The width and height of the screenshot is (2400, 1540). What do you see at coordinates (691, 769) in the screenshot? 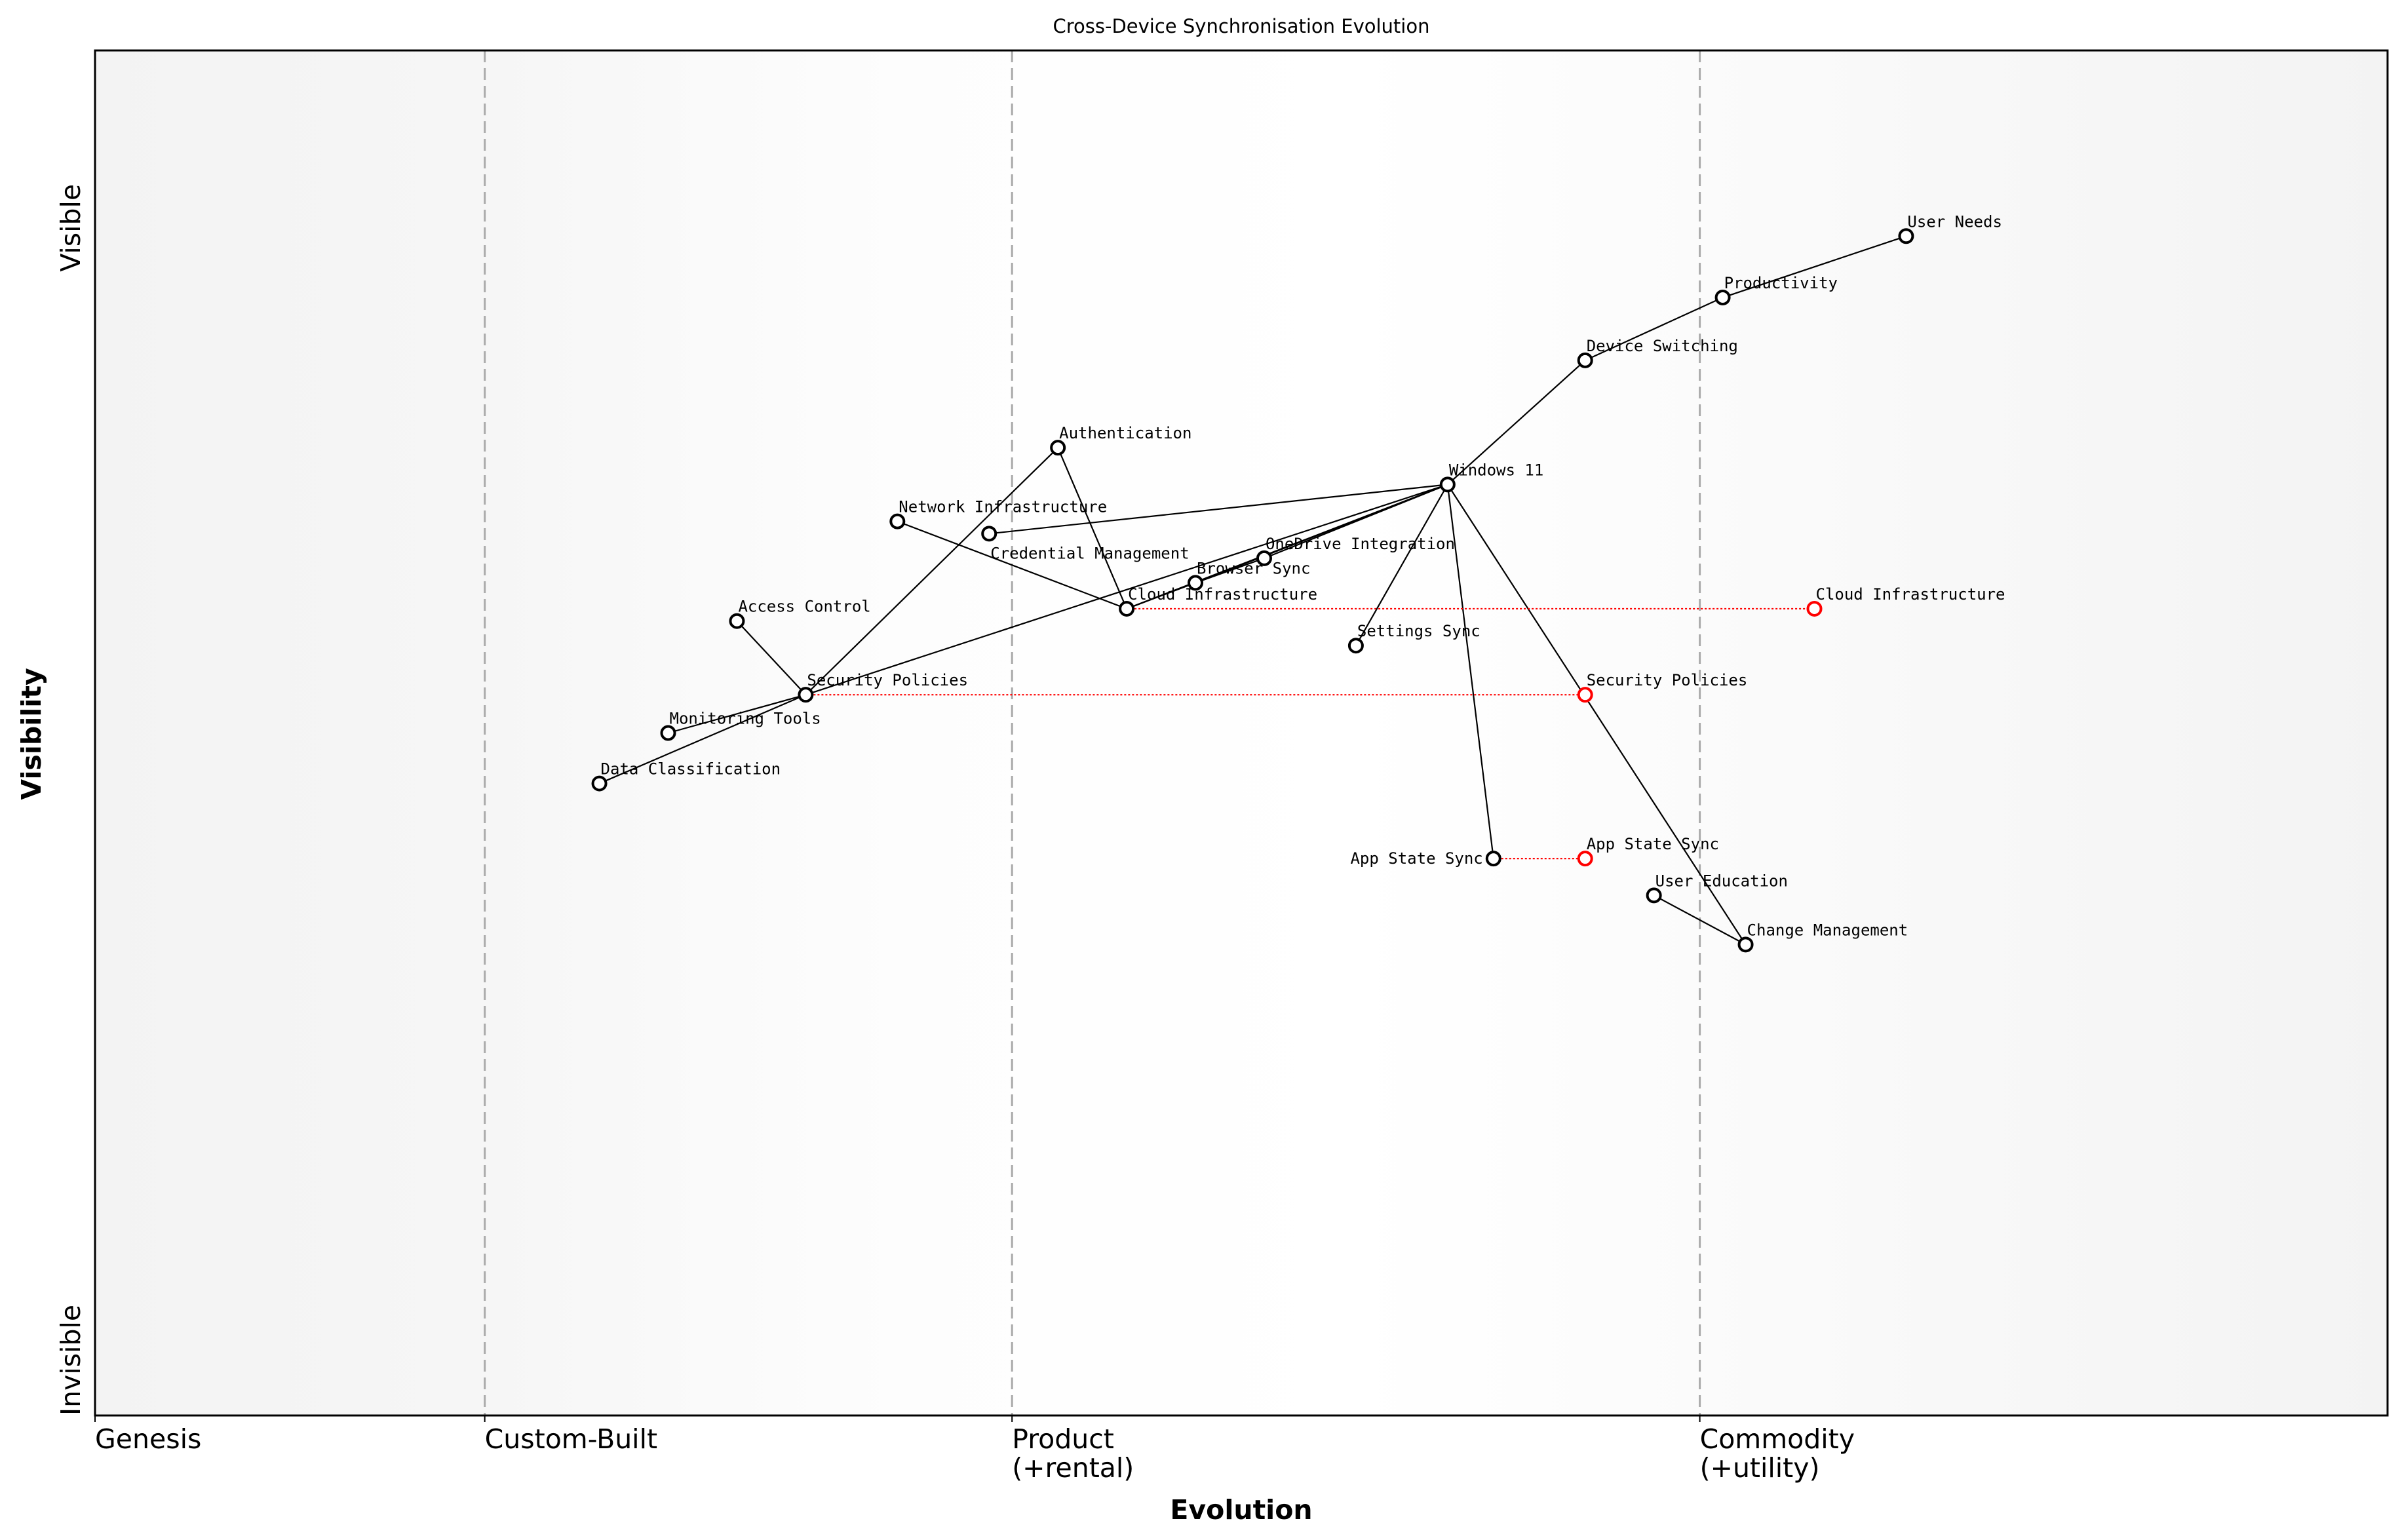
I see `component-label: Data Classification` at bounding box center [691, 769].